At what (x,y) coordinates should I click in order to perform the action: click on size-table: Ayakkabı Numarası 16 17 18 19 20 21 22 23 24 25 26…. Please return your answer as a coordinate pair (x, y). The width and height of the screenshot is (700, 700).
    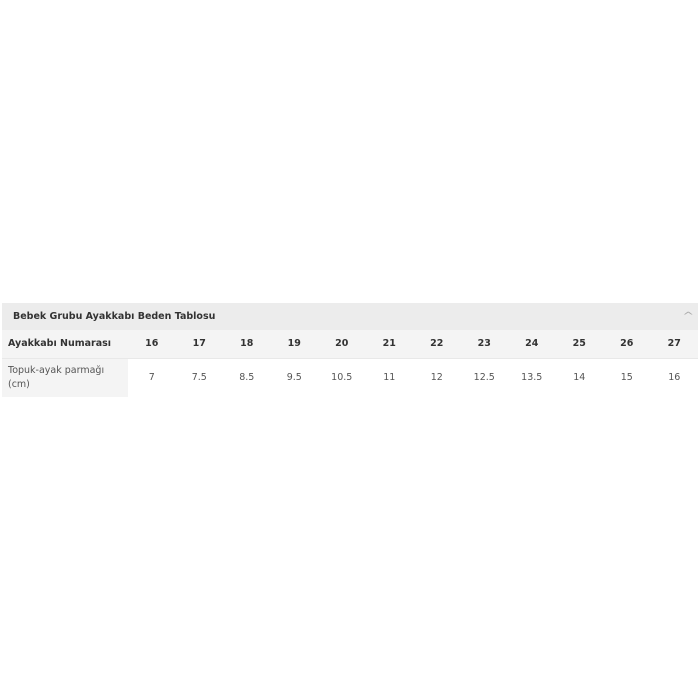
    Looking at the image, I should click on (350, 363).